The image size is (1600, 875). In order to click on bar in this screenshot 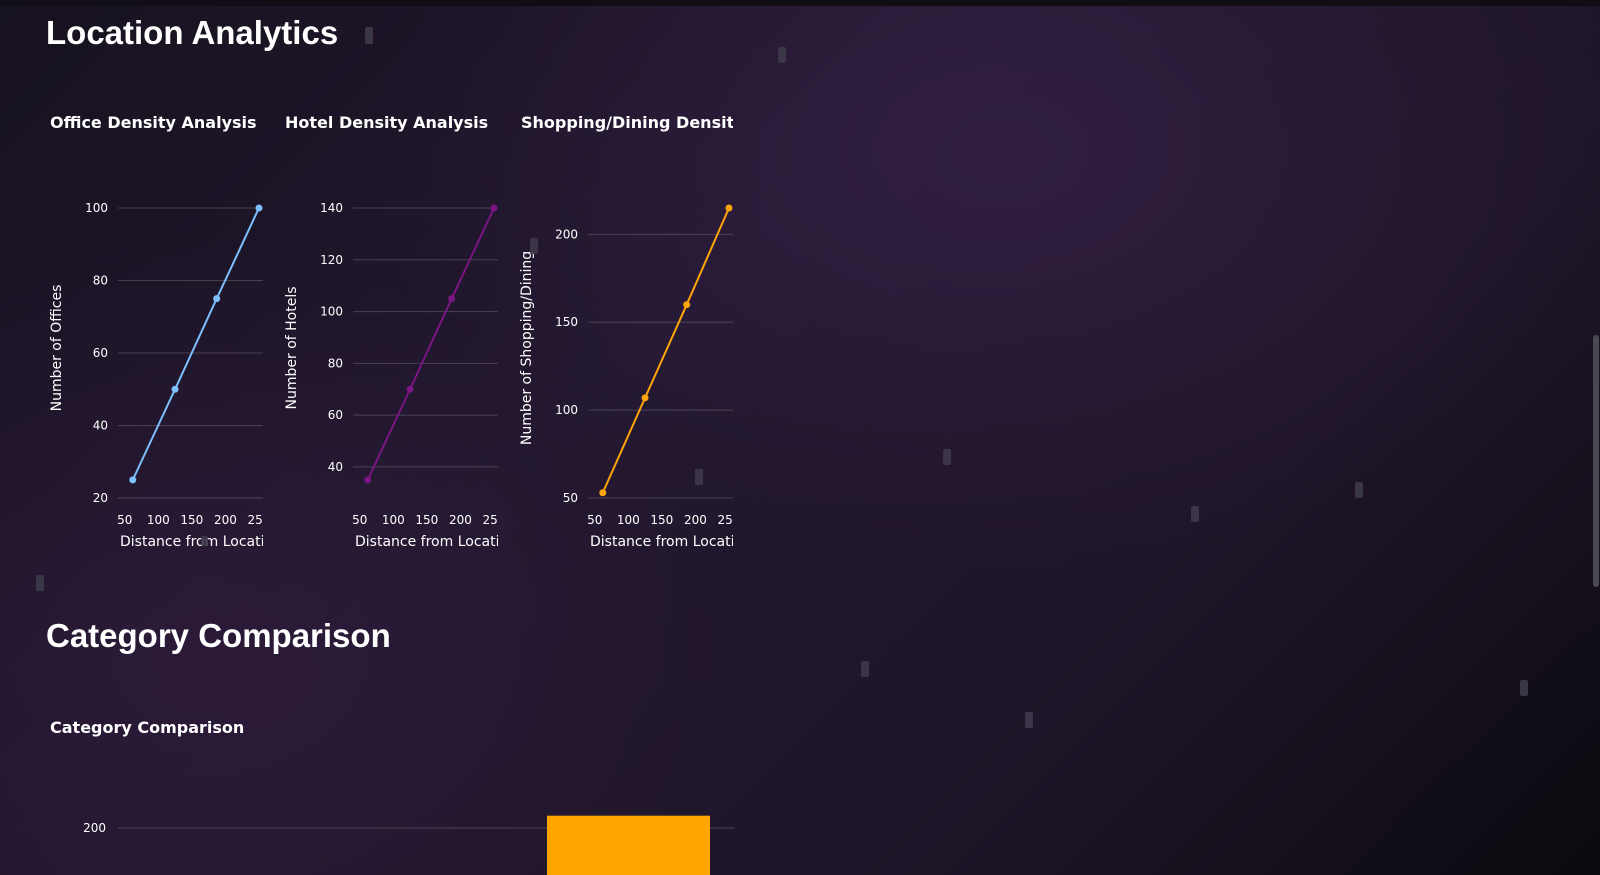, I will do `click(628, 845)`.